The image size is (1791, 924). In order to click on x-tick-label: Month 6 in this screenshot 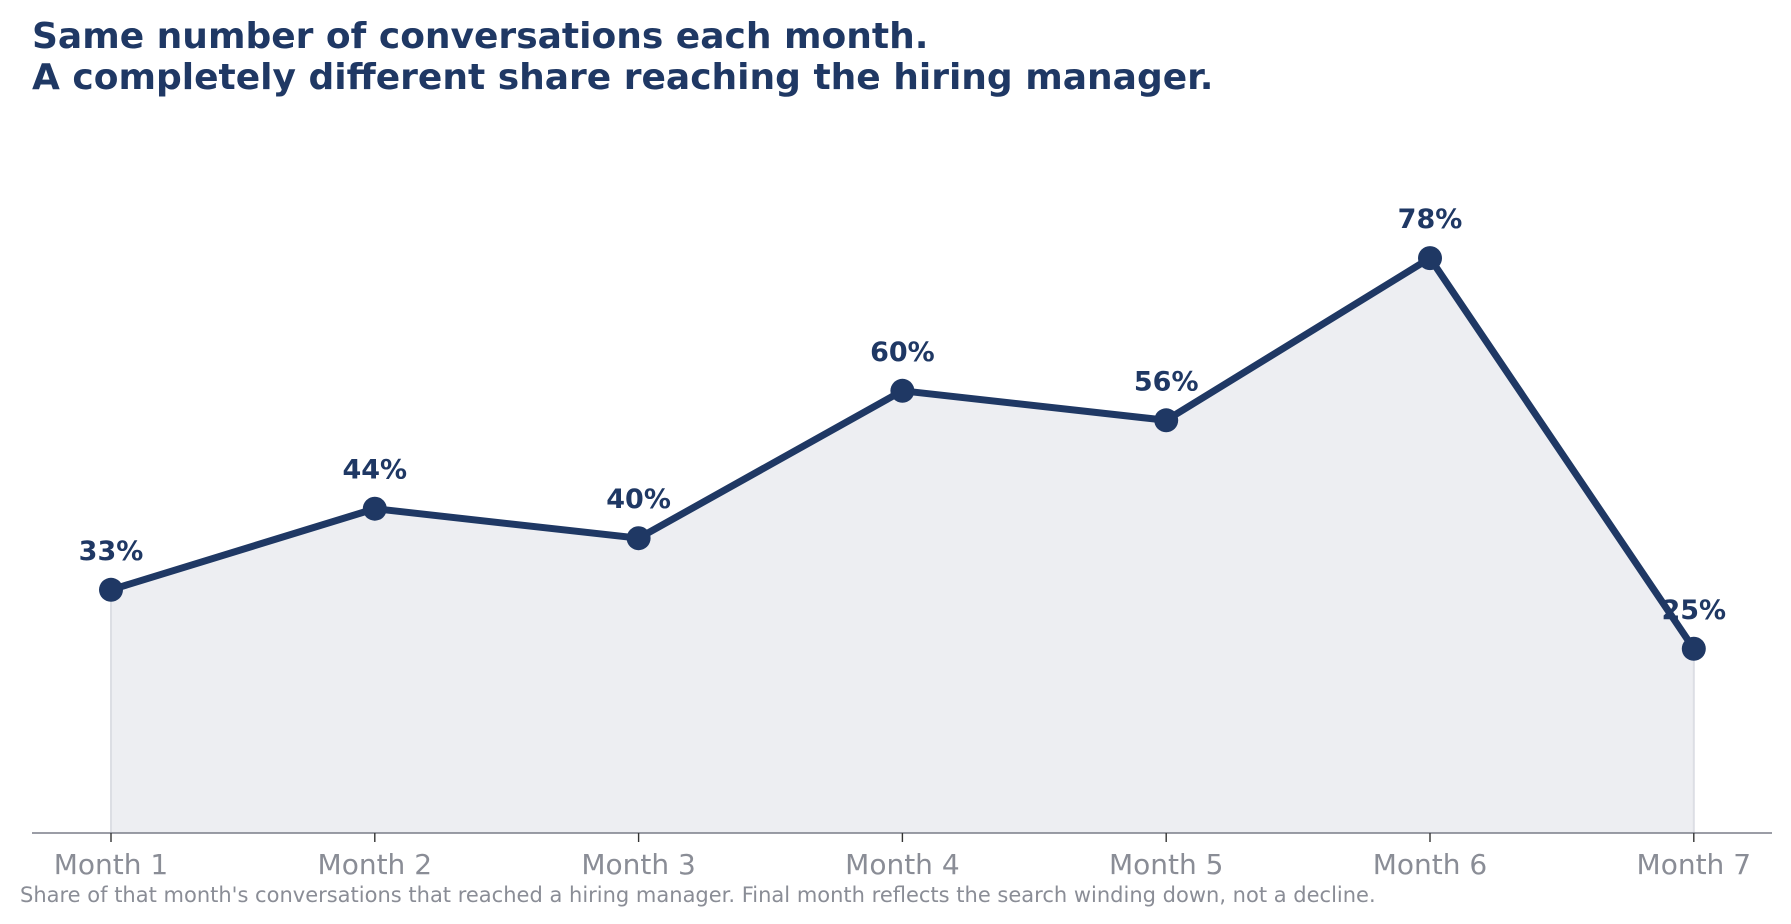, I will do `click(1430, 864)`.